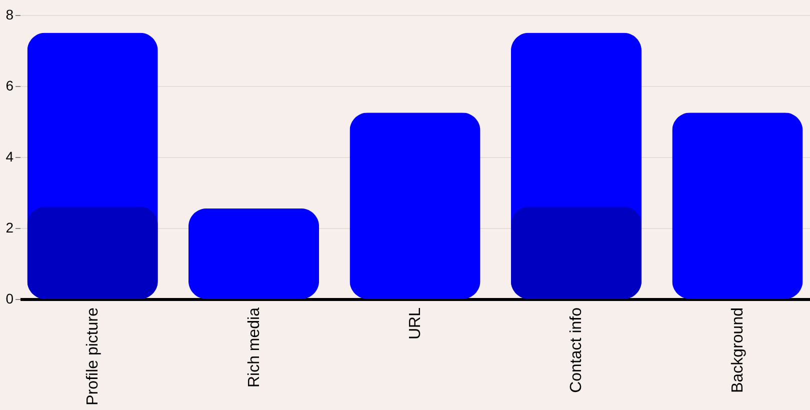  Describe the element at coordinates (10, 228) in the screenshot. I see `y-tick-label: 2` at that location.